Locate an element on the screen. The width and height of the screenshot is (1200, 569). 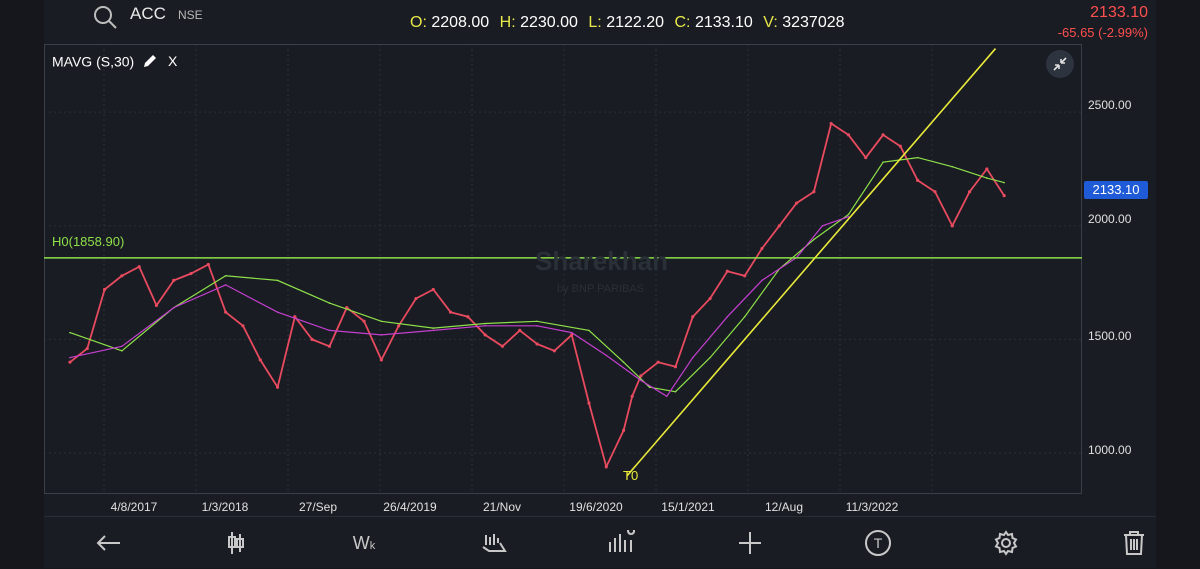
last-price: 2133.10 is located at coordinates (1119, 12).